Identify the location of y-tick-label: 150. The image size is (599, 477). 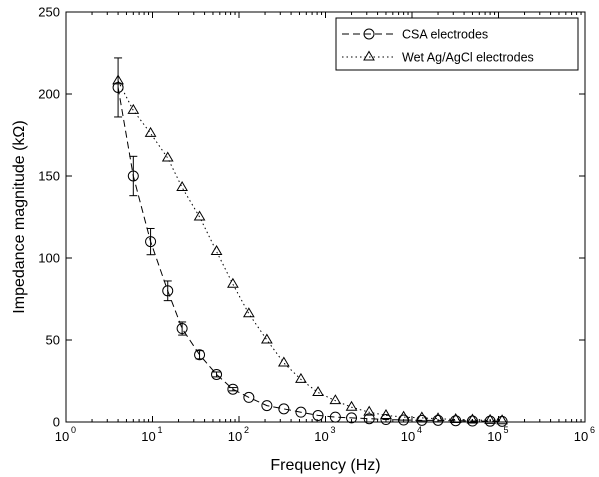
(49, 176).